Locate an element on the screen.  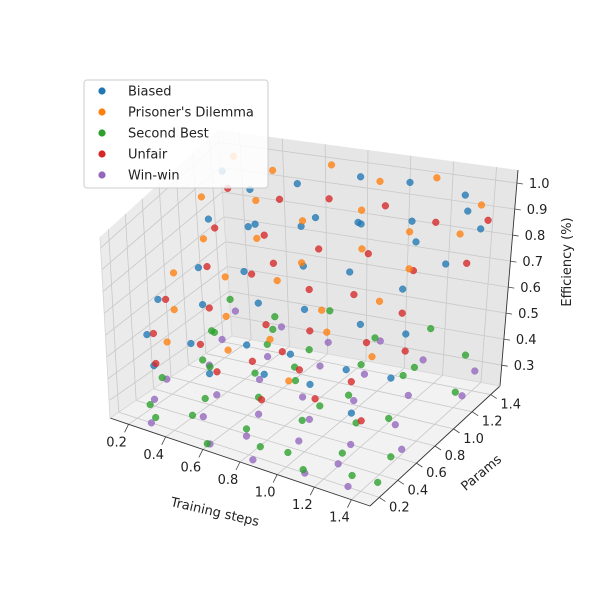
y-axis-label: Params is located at coordinates (482, 473).